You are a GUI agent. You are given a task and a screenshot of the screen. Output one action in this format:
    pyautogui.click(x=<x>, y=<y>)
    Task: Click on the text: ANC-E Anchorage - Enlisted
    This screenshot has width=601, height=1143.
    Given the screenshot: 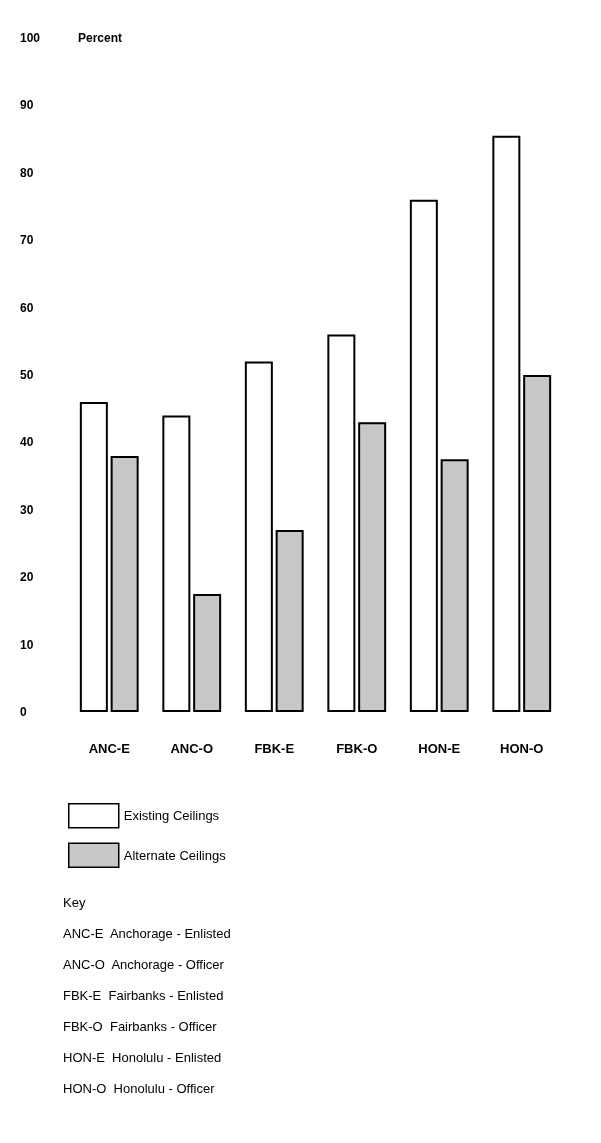 What is the action you would take?
    pyautogui.click(x=147, y=933)
    